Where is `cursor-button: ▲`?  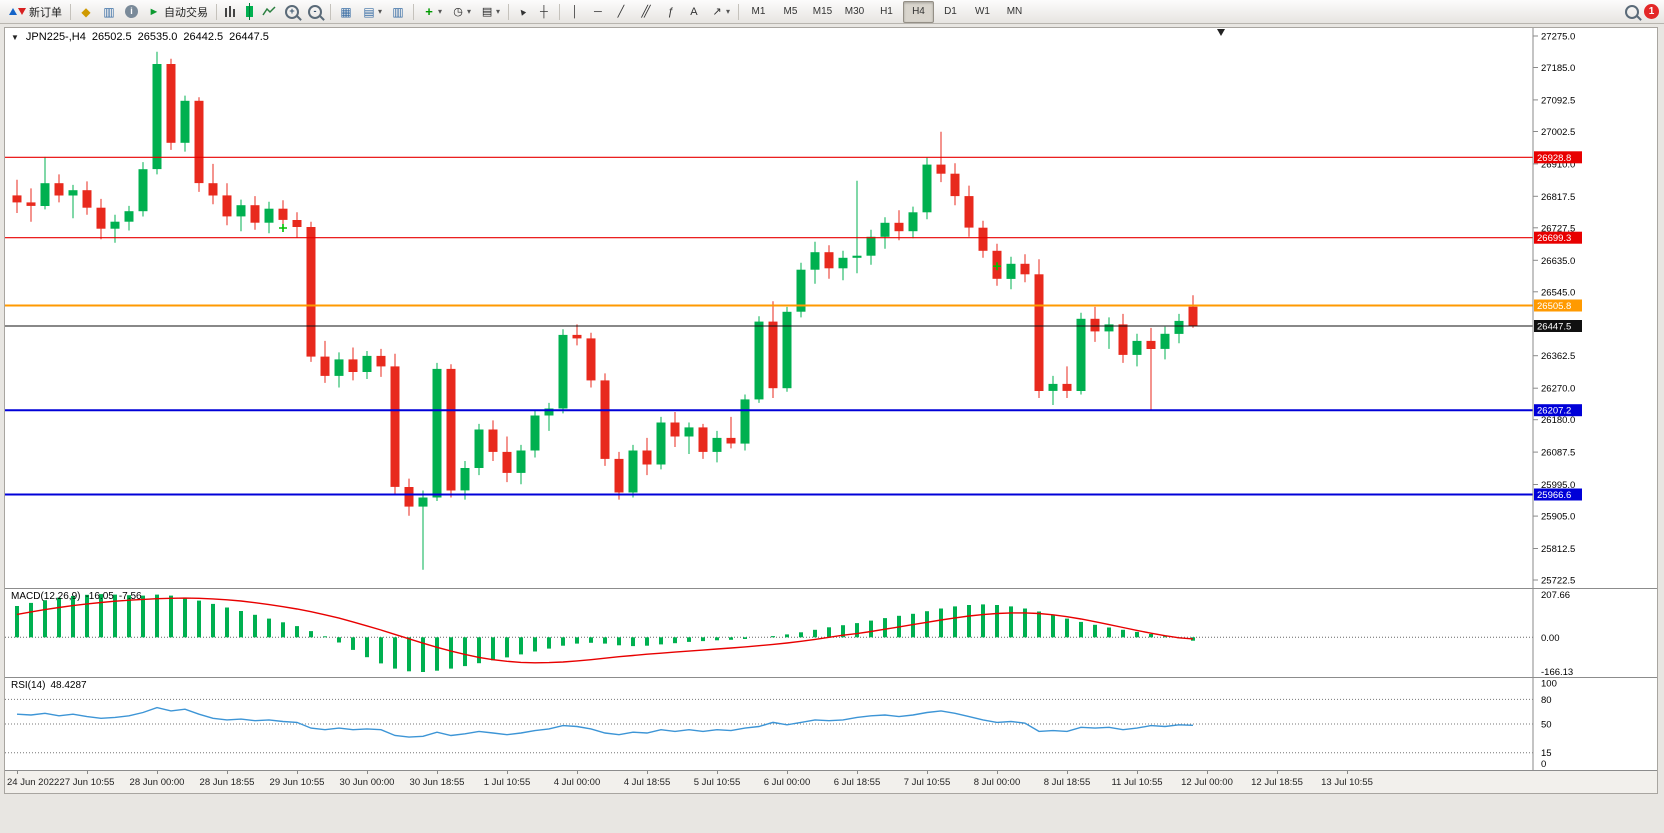 cursor-button: ▲ is located at coordinates (522, 12).